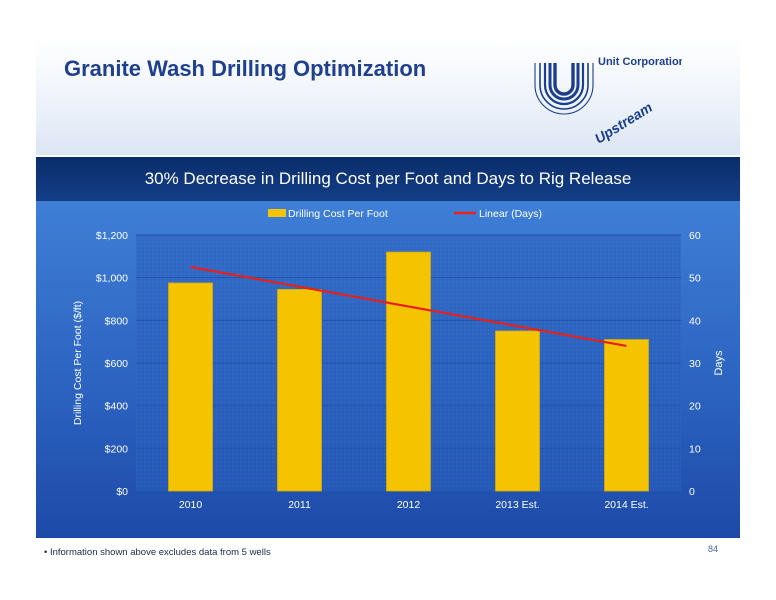 The height and width of the screenshot is (600, 776). Describe the element at coordinates (338, 214) in the screenshot. I see `legend-label-bar: Drilling Cost Per Foot` at that location.